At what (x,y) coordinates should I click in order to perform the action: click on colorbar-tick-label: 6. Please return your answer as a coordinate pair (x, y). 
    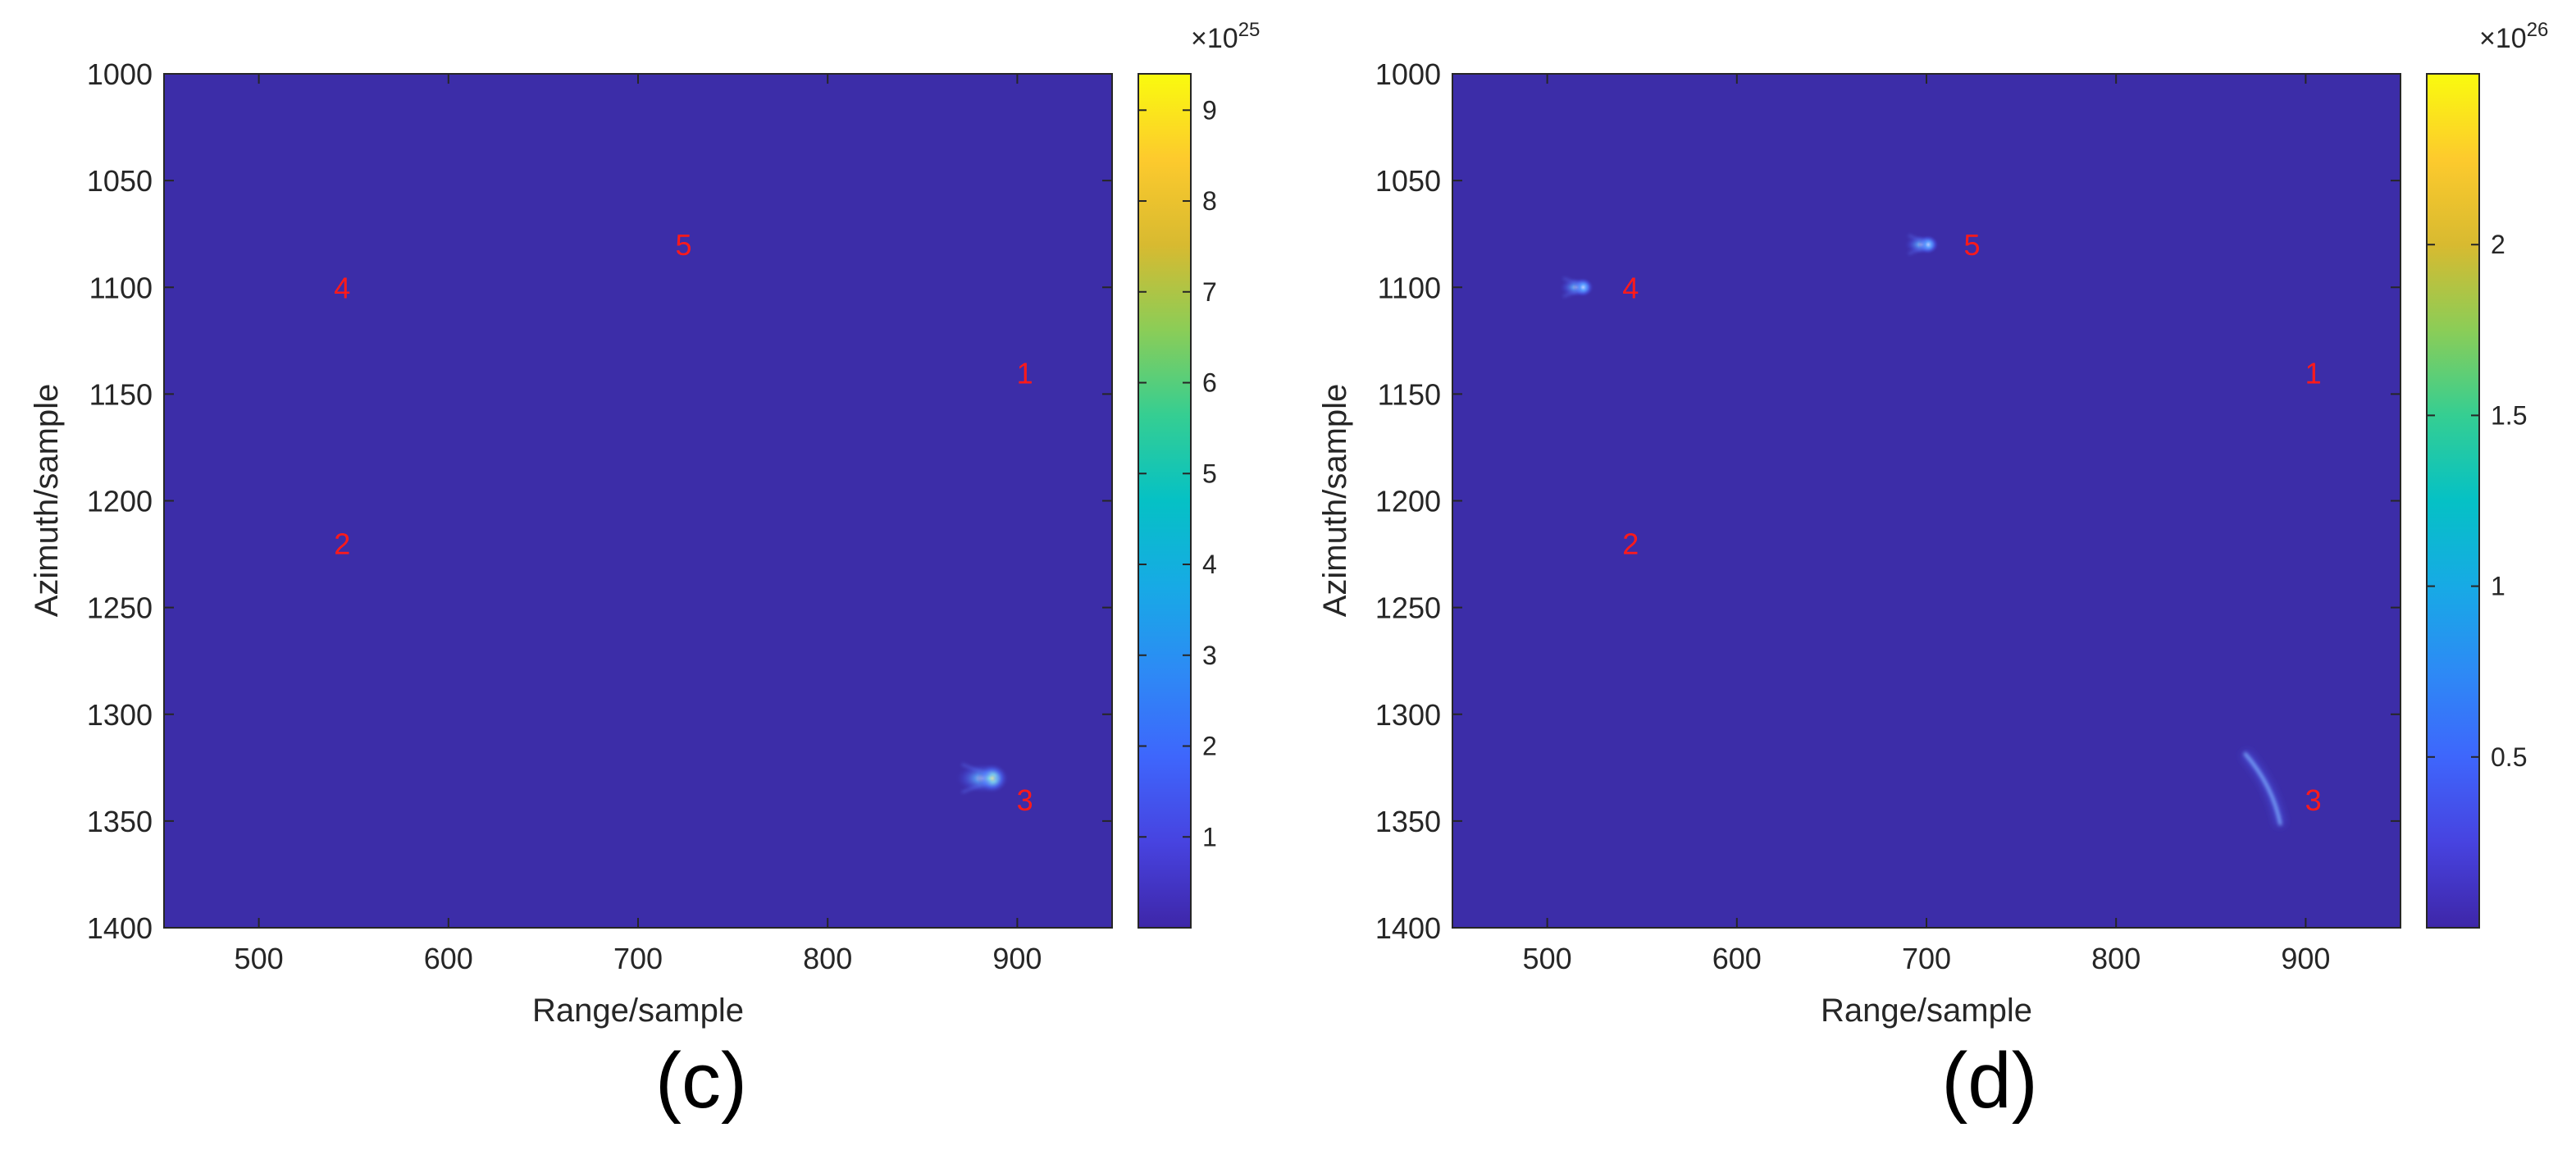
    Looking at the image, I should click on (1209, 383).